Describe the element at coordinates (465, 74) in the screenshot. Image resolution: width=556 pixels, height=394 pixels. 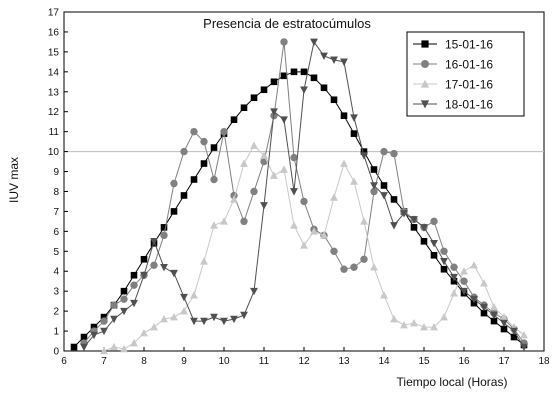
I see `legend: 15-01-16 16-01-16 17-01-16 18-01-16` at that location.